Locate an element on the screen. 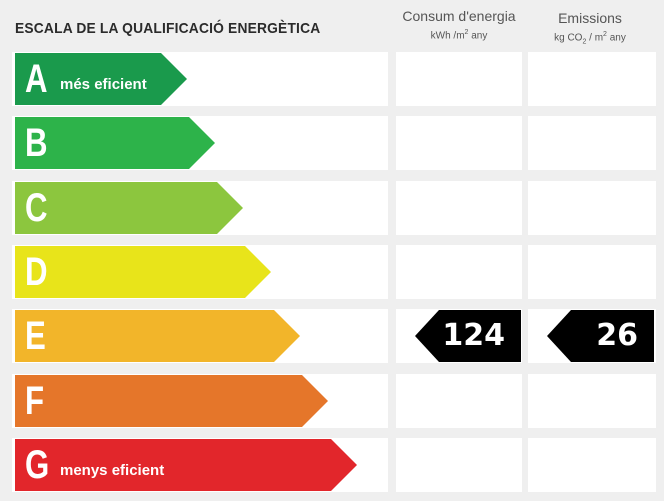  rating-arrow-f: F is located at coordinates (171, 401).